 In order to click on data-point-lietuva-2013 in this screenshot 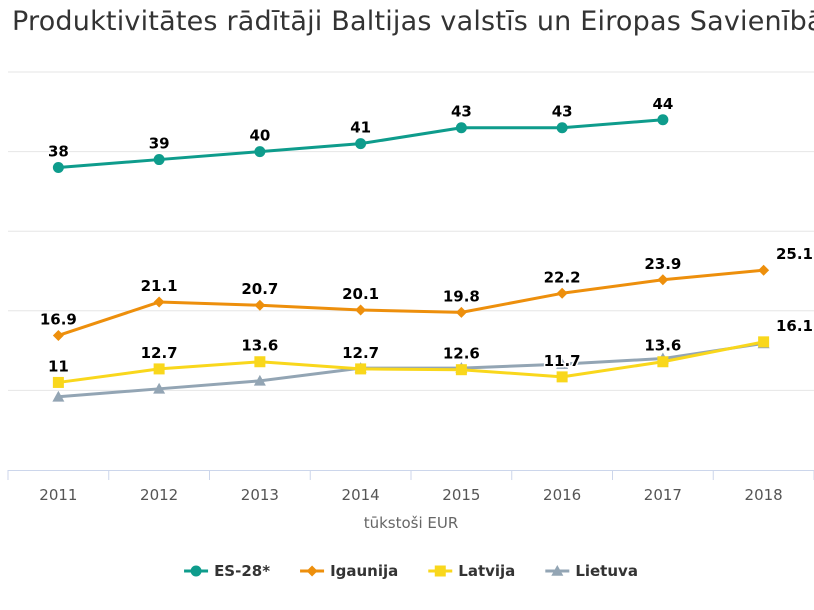, I will do `click(259, 380)`.